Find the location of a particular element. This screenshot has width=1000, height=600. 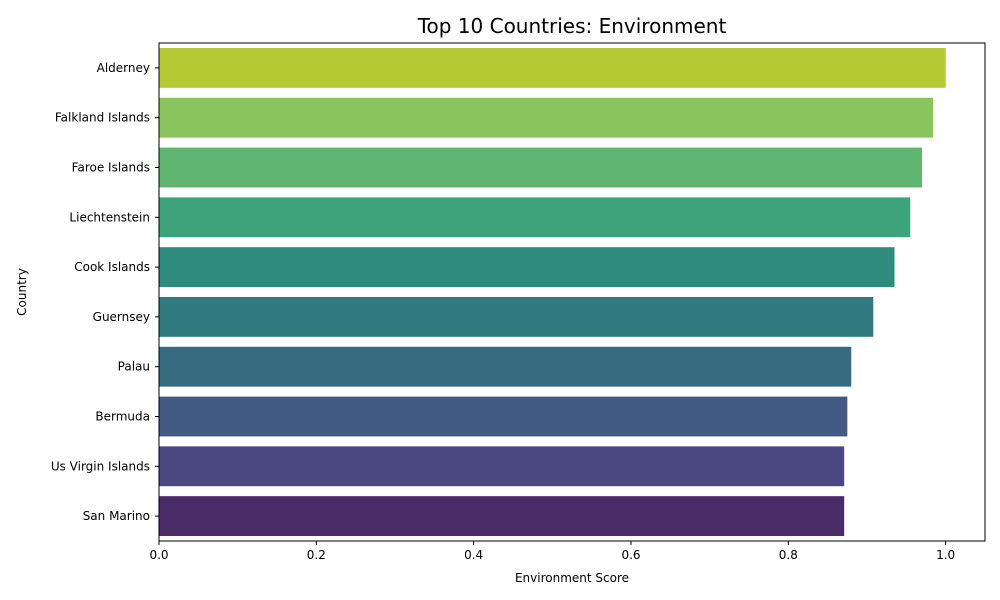

y-tick-label: Palau is located at coordinates (134, 367).